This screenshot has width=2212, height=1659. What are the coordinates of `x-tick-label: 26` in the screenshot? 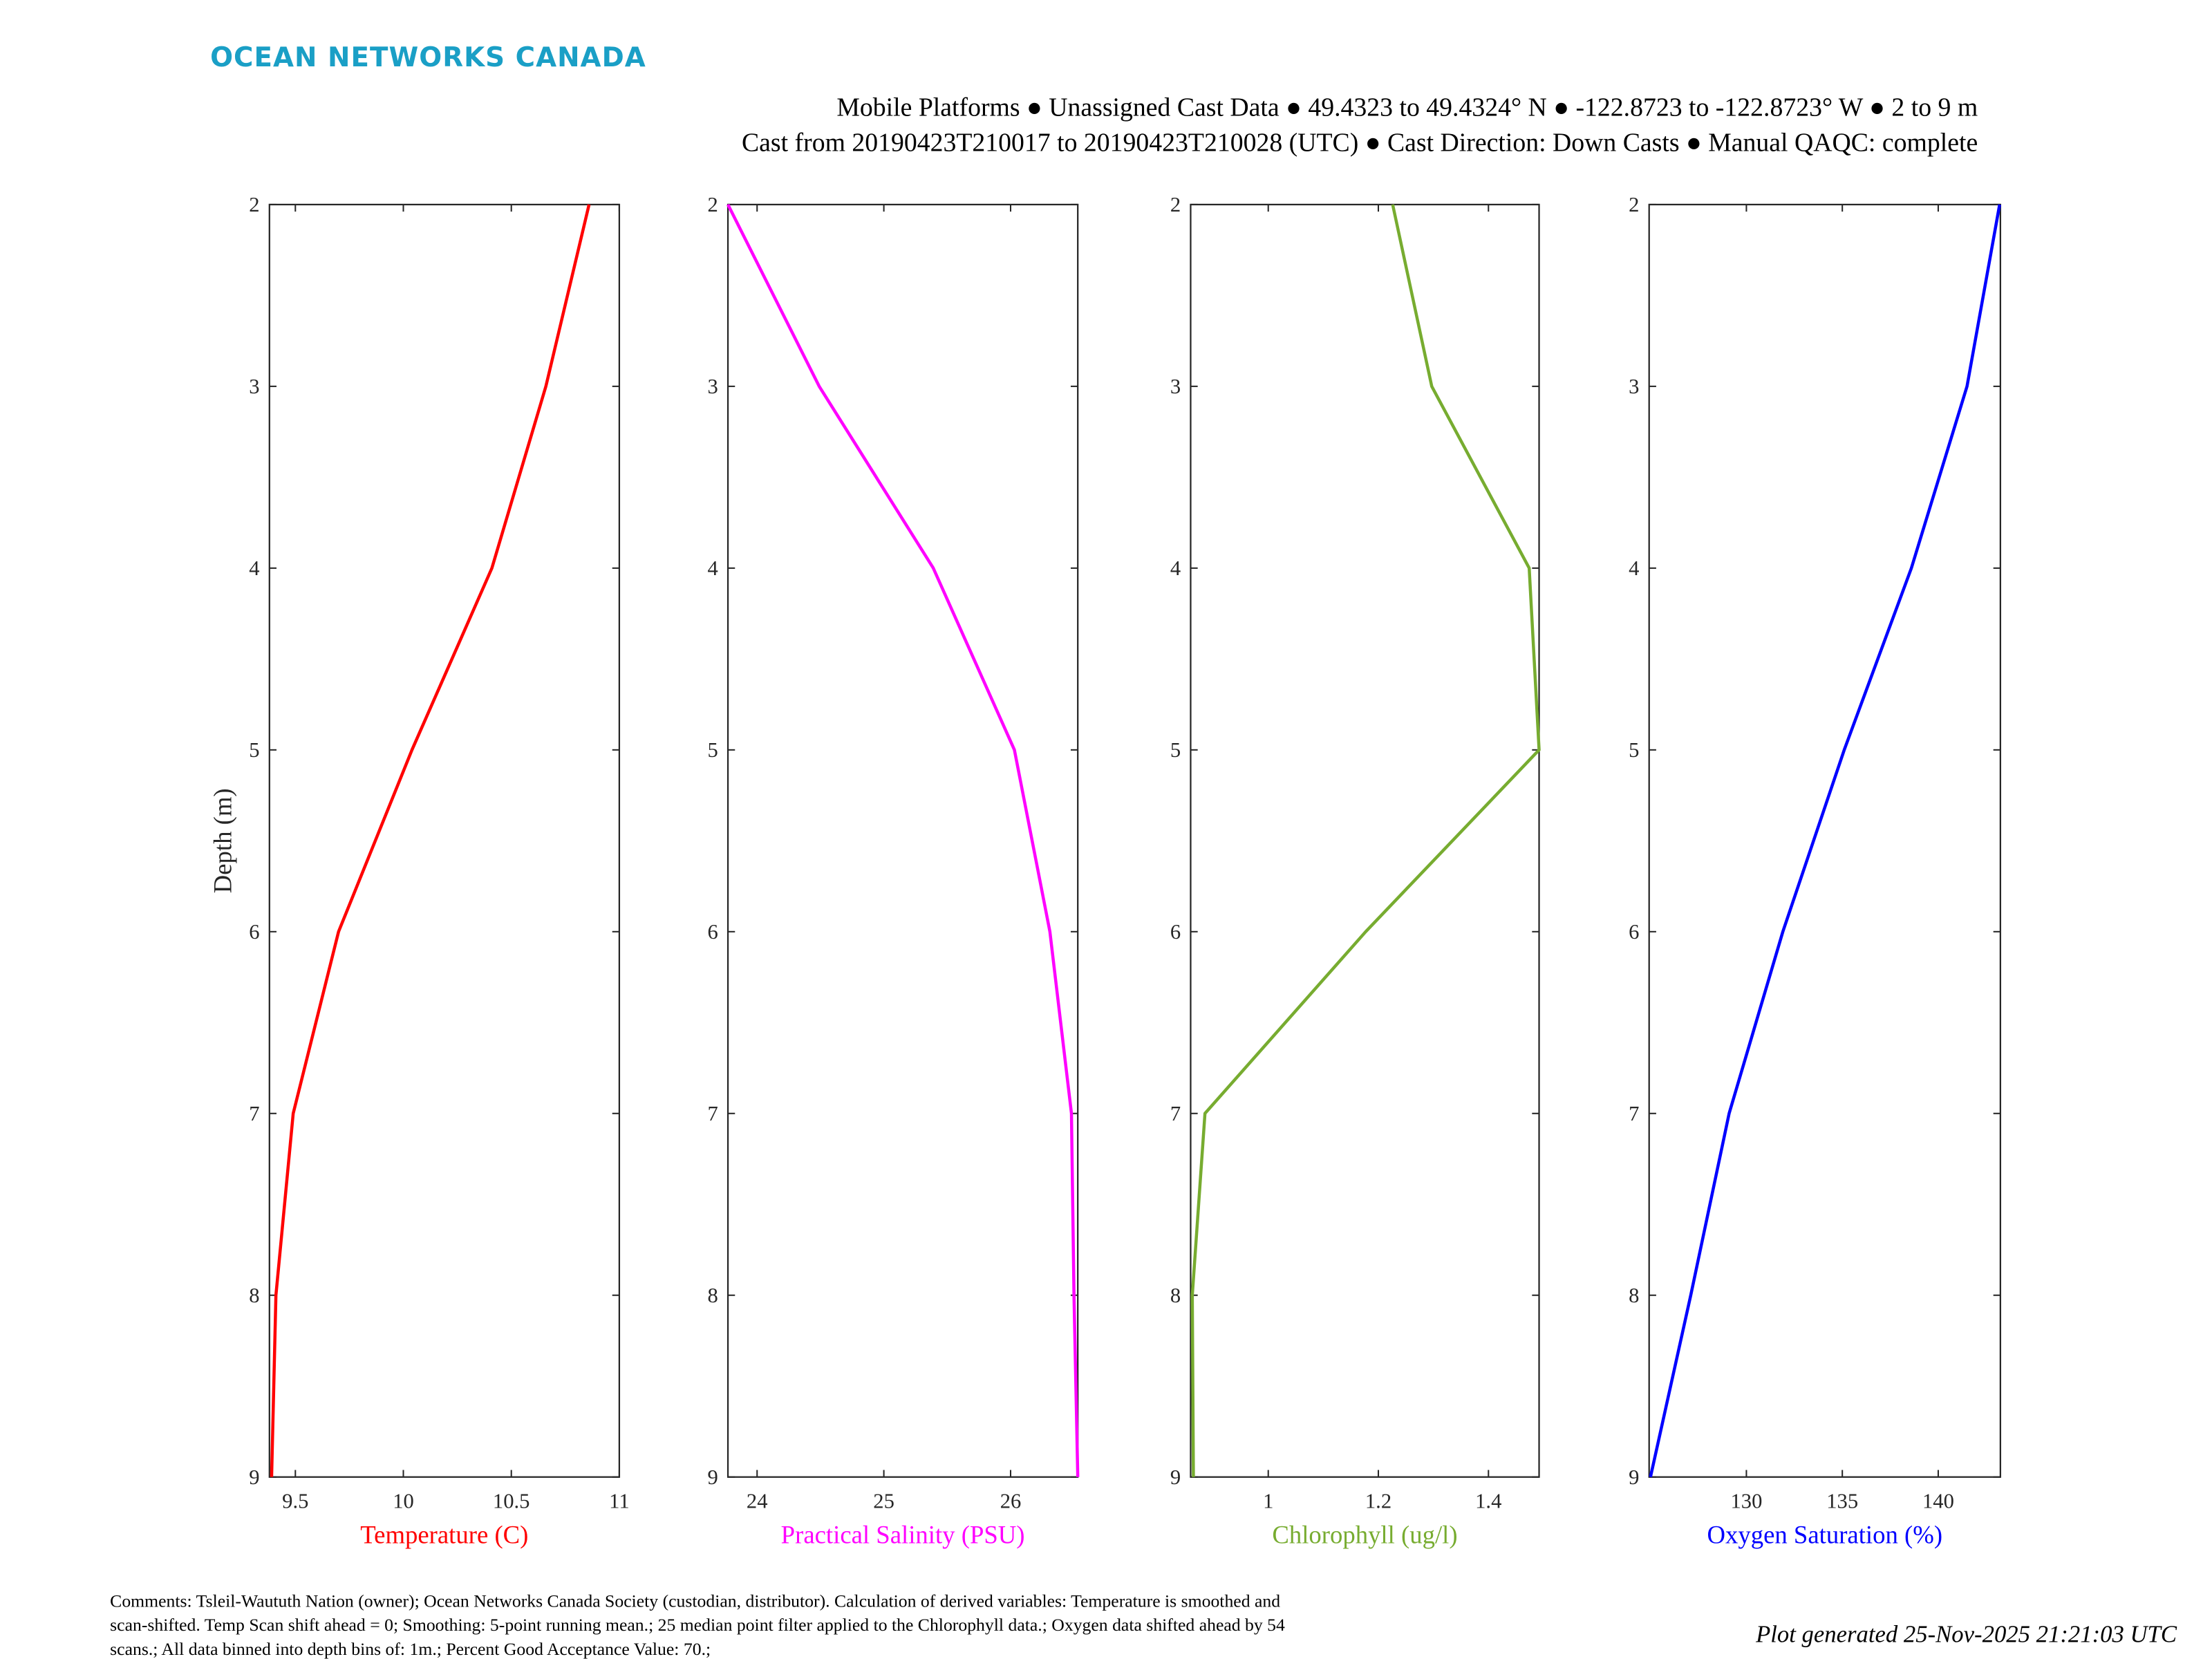 It's located at (1011, 1502).